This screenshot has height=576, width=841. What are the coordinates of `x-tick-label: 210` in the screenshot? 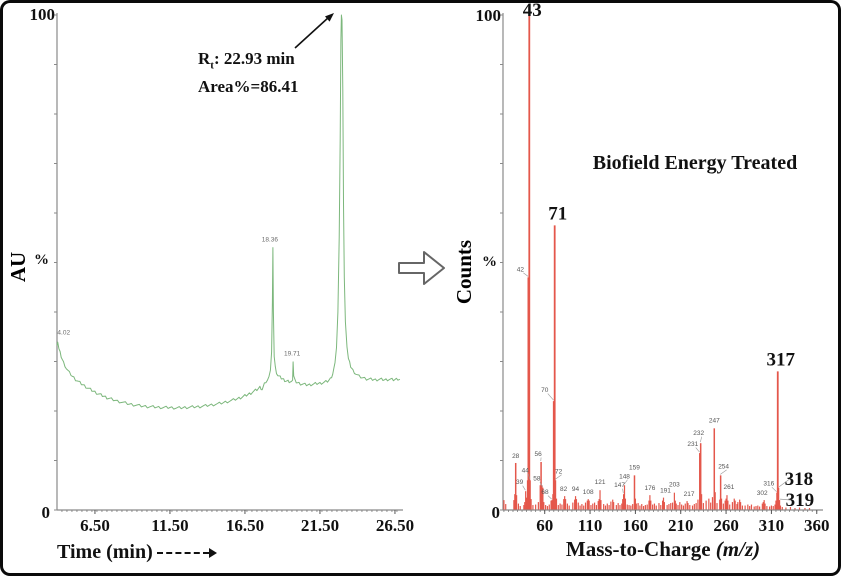 It's located at (681, 525).